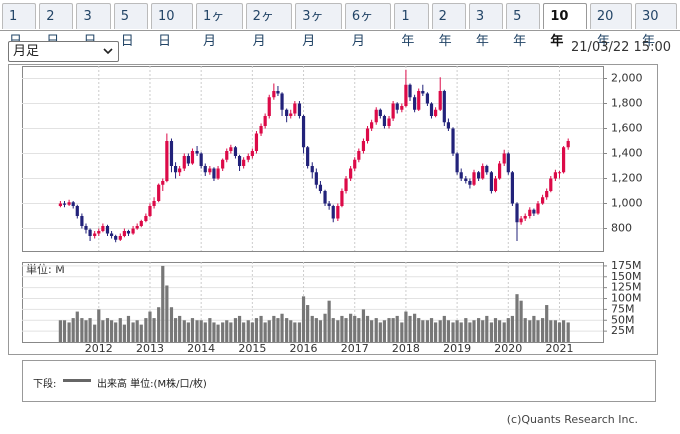 The width and height of the screenshot is (680, 434). What do you see at coordinates (318, 26) in the screenshot?
I see `tab: 3ヶ月` at bounding box center [318, 26].